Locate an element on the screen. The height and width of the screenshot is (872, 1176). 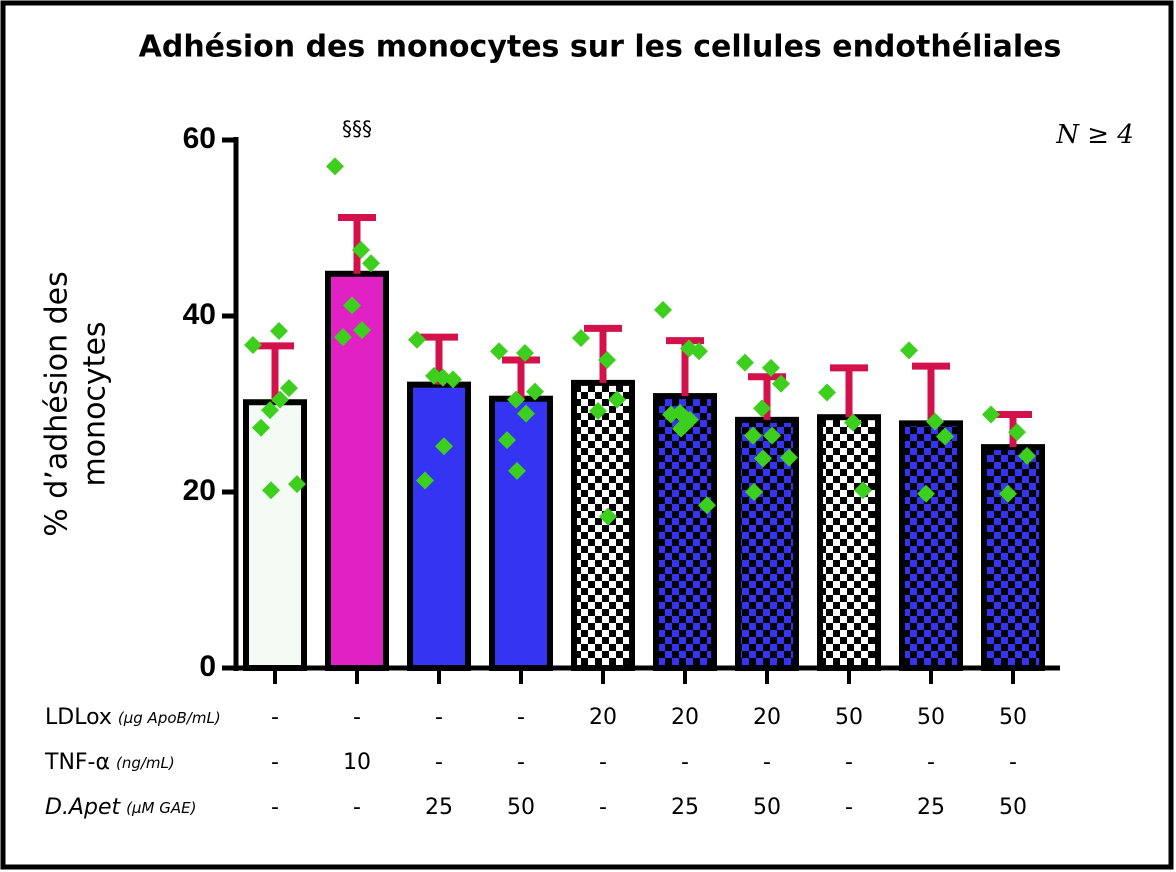
y-axis-label: % d’adhésion des is located at coordinates (57, 404).